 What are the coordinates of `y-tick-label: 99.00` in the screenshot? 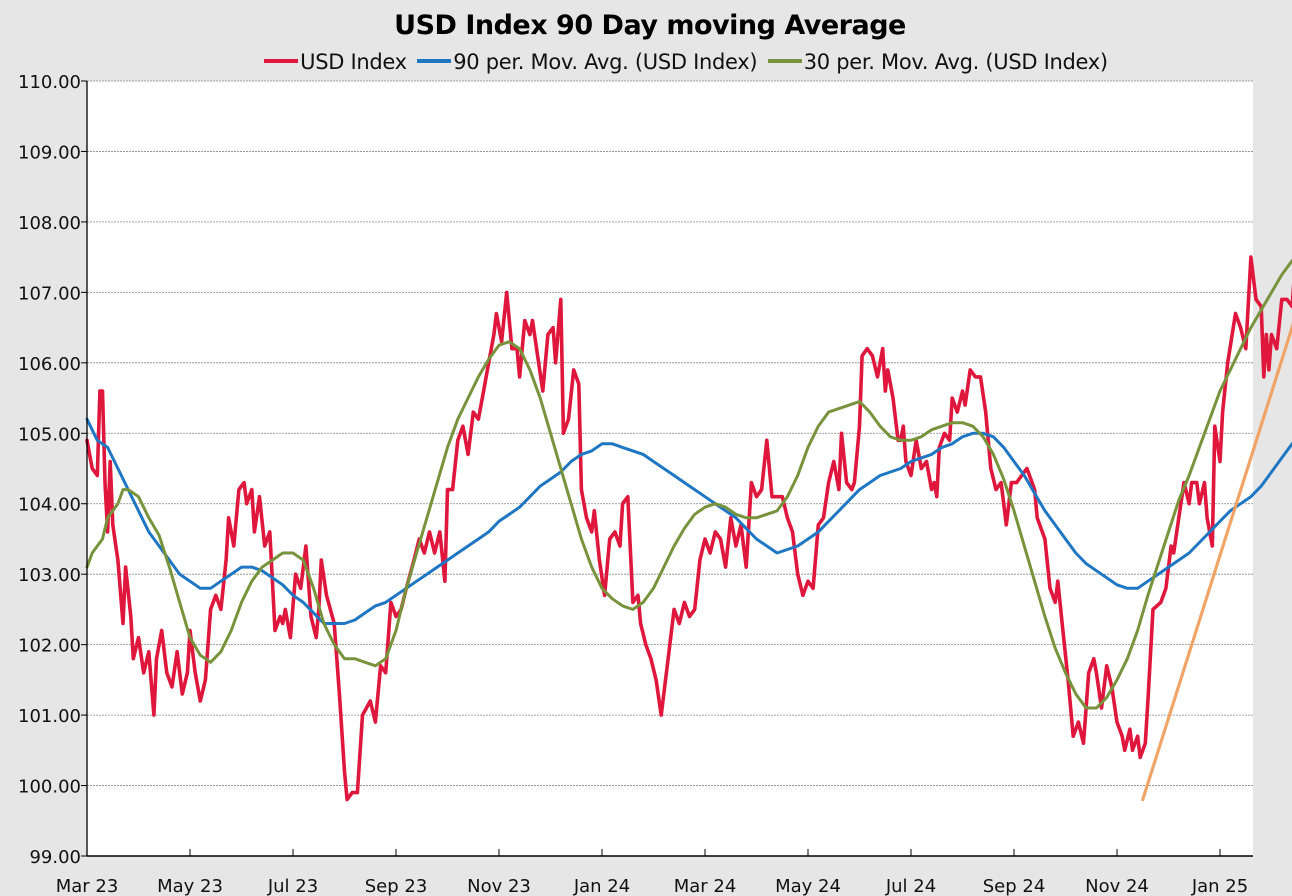 It's located at (55, 857).